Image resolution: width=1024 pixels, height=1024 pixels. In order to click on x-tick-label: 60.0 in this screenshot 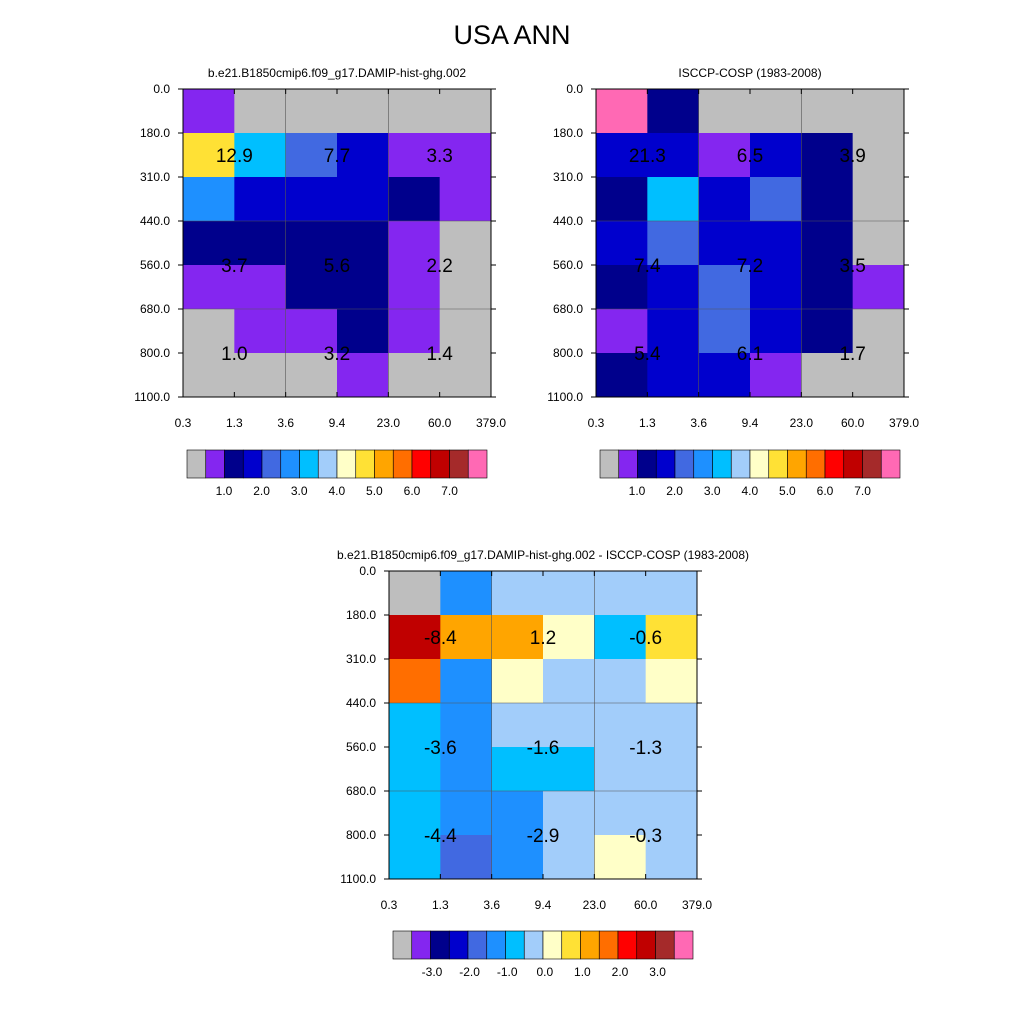, I will do `click(646, 905)`.